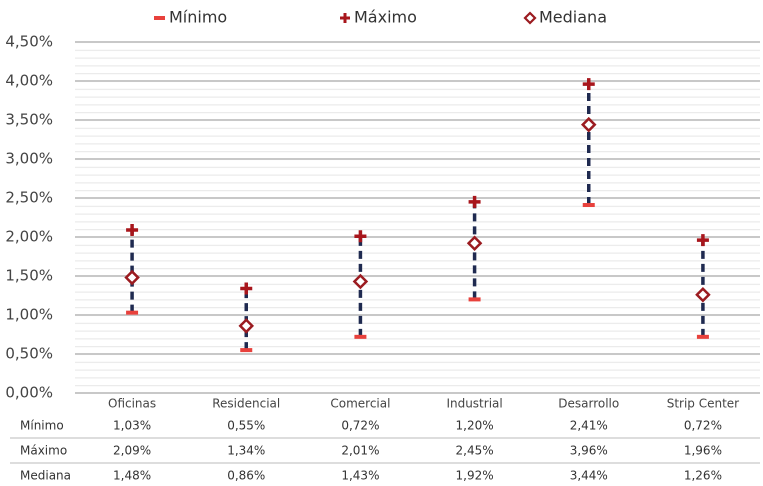 The image size is (763, 486). Describe the element at coordinates (29, 81) in the screenshot. I see `y-tick-label: 4,00%` at that location.